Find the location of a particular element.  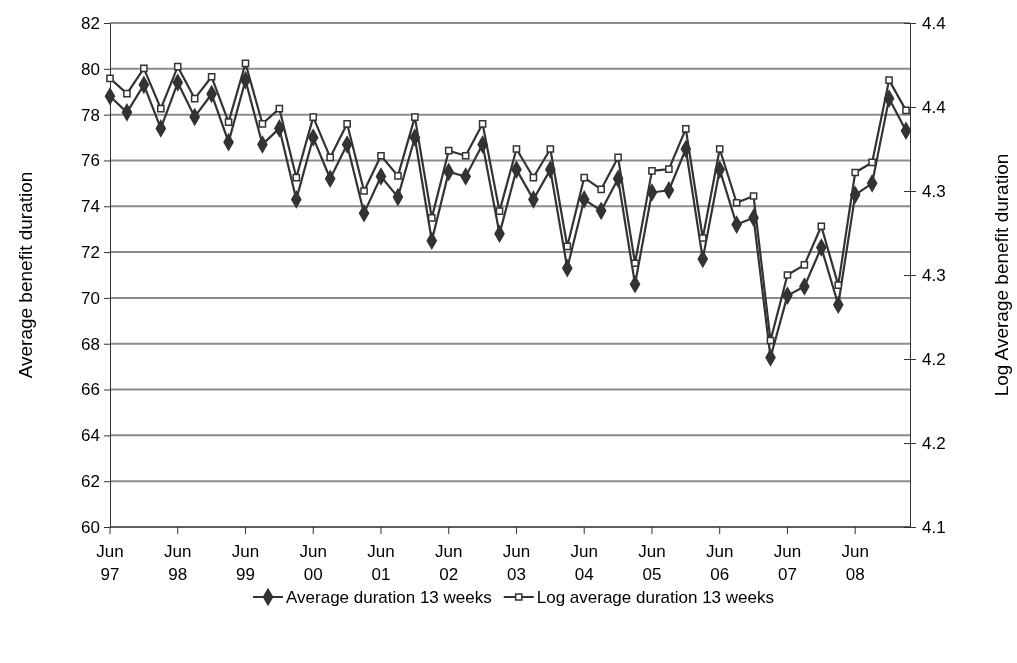

x-tick-label: Jun 04 is located at coordinates (584, 563).